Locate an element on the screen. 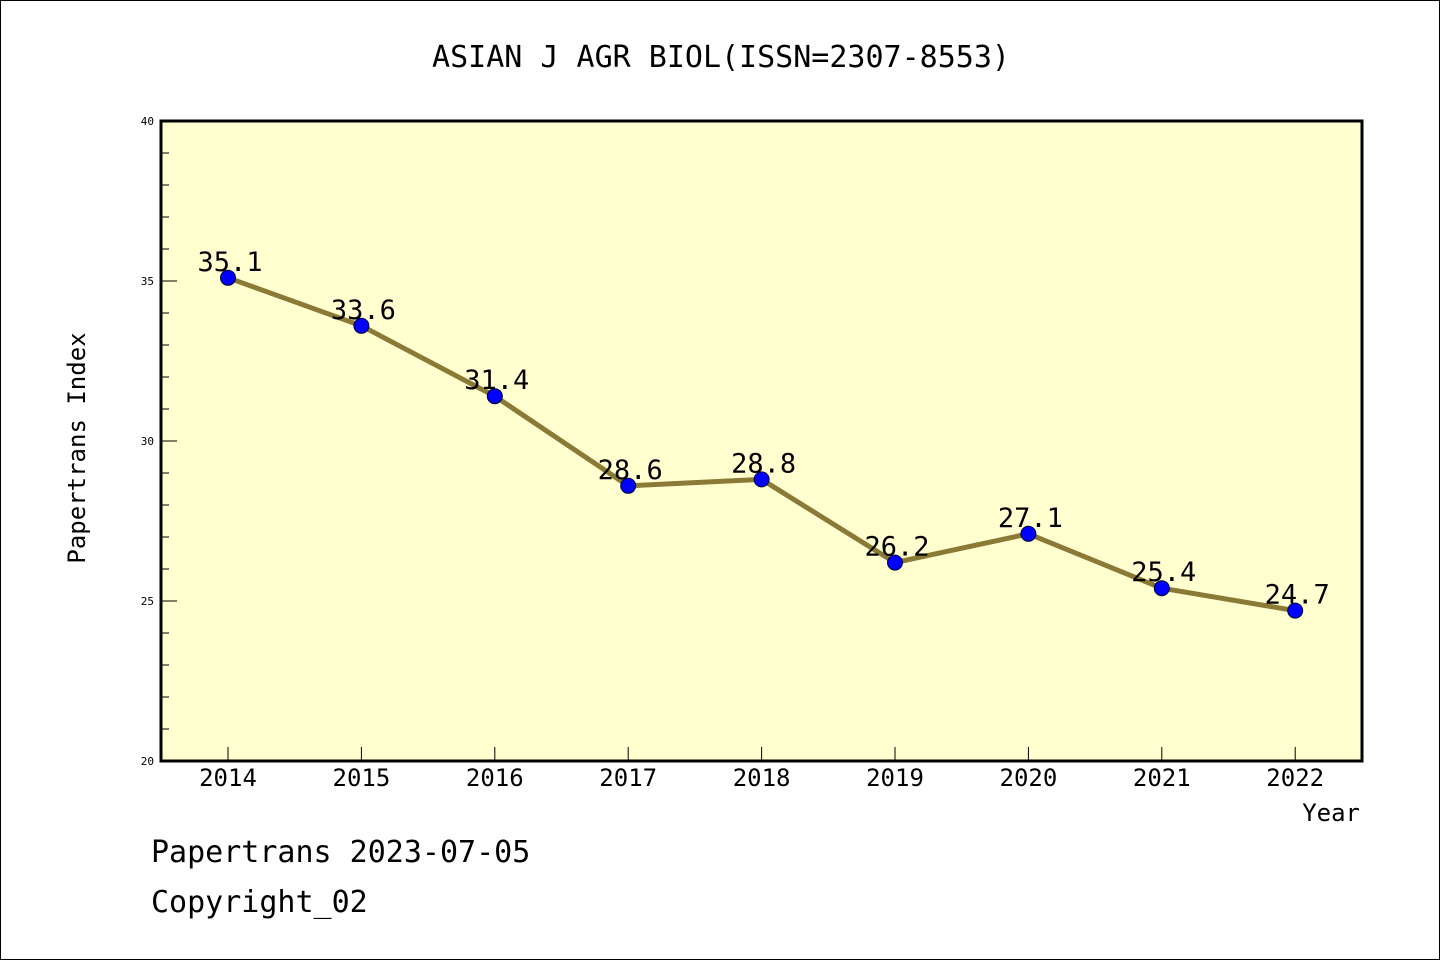 The width and height of the screenshot is (1440, 961). footer-date: Papertrans 2023-07-05 is located at coordinates (341, 852).